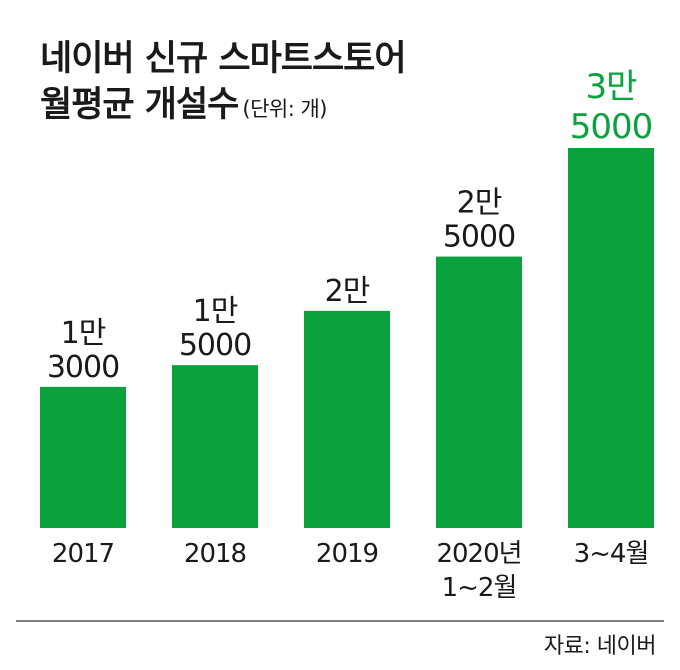  I want to click on value-label-4-2: 5000, so click(479, 237).